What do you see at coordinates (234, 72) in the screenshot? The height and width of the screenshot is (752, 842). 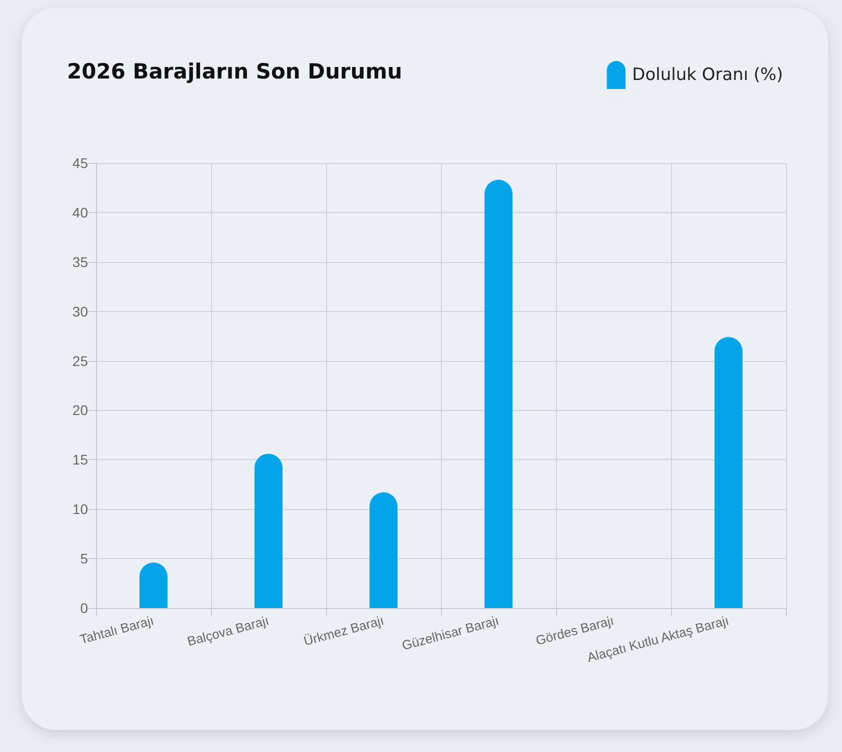 I see `chart-title: 2026 Barajların Son Durumu` at bounding box center [234, 72].